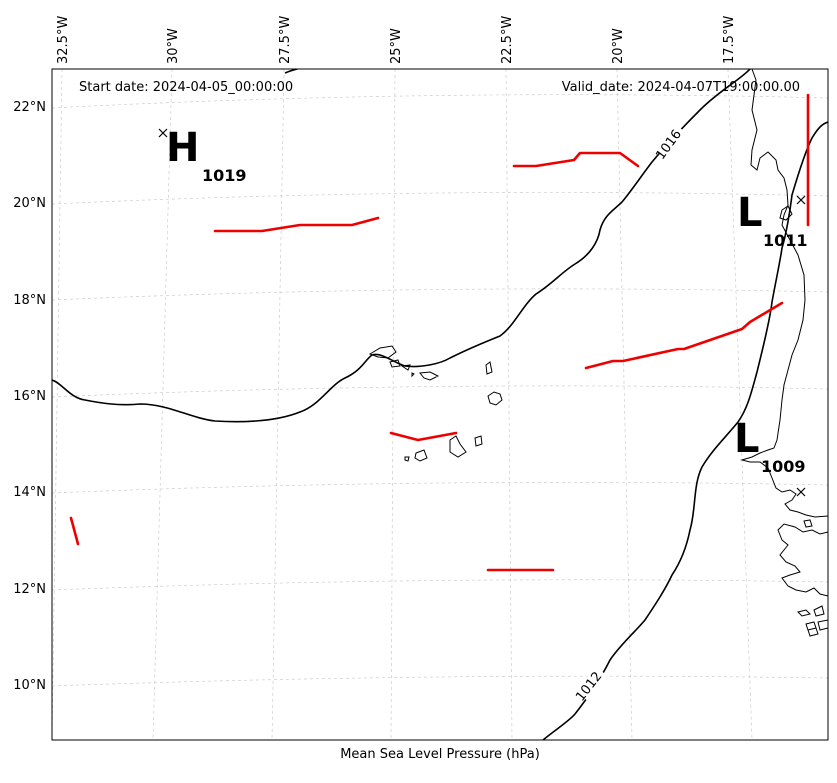 This screenshot has width=837, height=783. What do you see at coordinates (29, 107) in the screenshot?
I see `lat-tick-label: 22°N` at bounding box center [29, 107].